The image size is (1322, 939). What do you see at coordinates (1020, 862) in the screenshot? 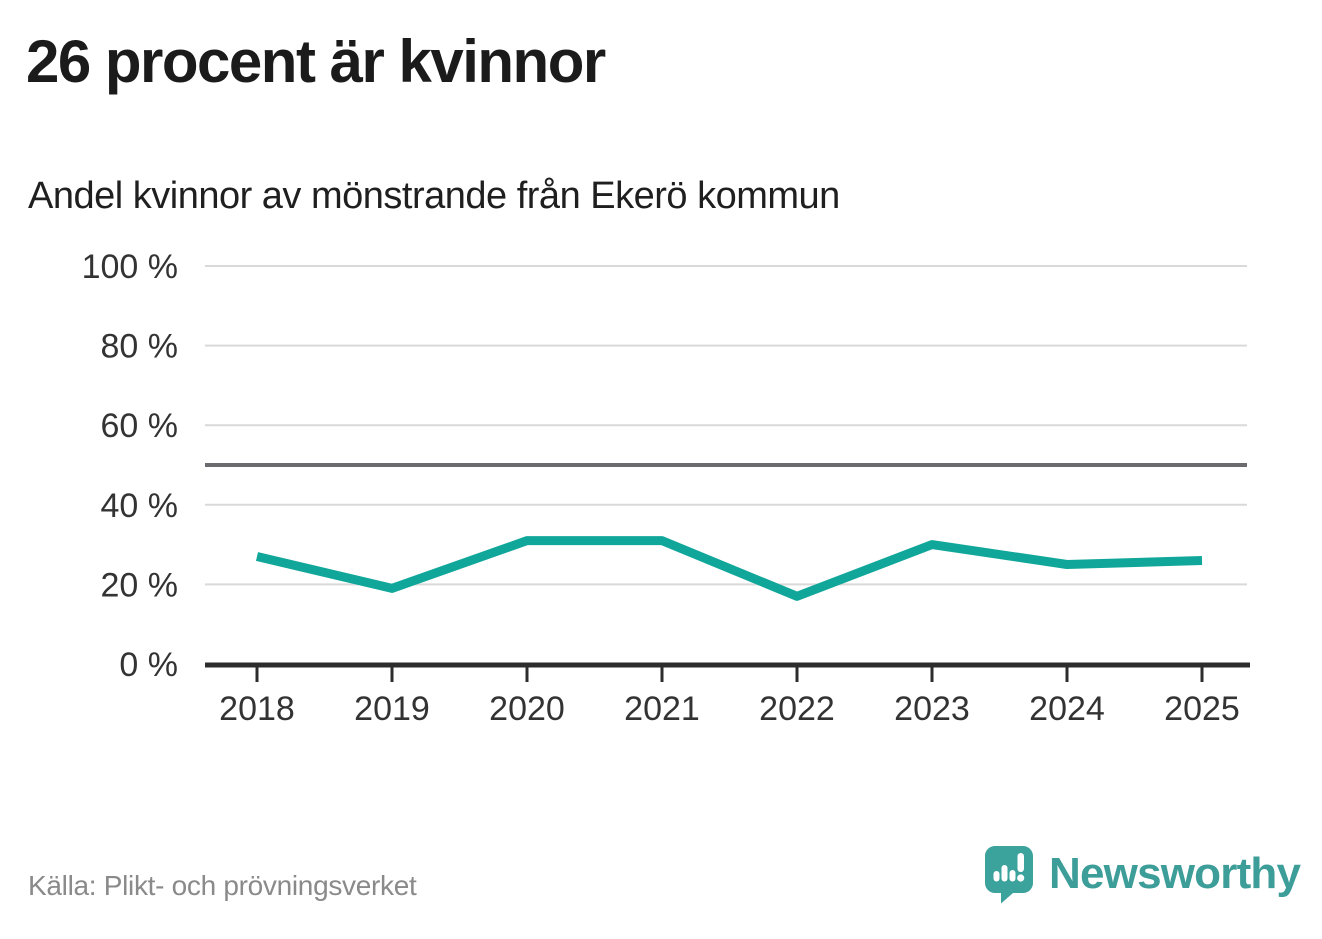
I see `logo-exclamation-stem` at bounding box center [1020, 862].